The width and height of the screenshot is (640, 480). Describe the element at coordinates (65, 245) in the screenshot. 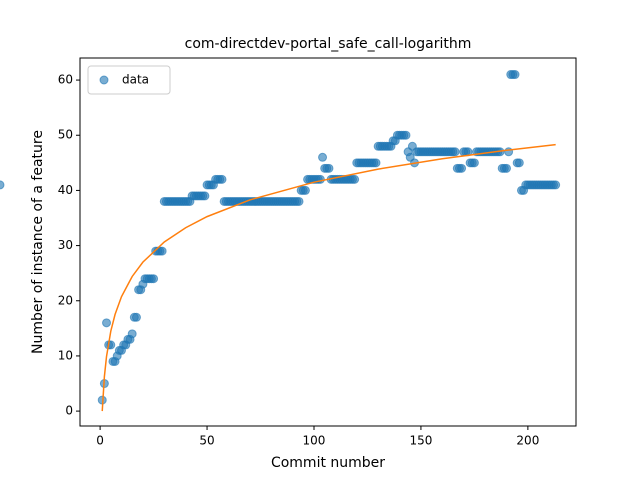

I see `y-tick-label: 30` at that location.